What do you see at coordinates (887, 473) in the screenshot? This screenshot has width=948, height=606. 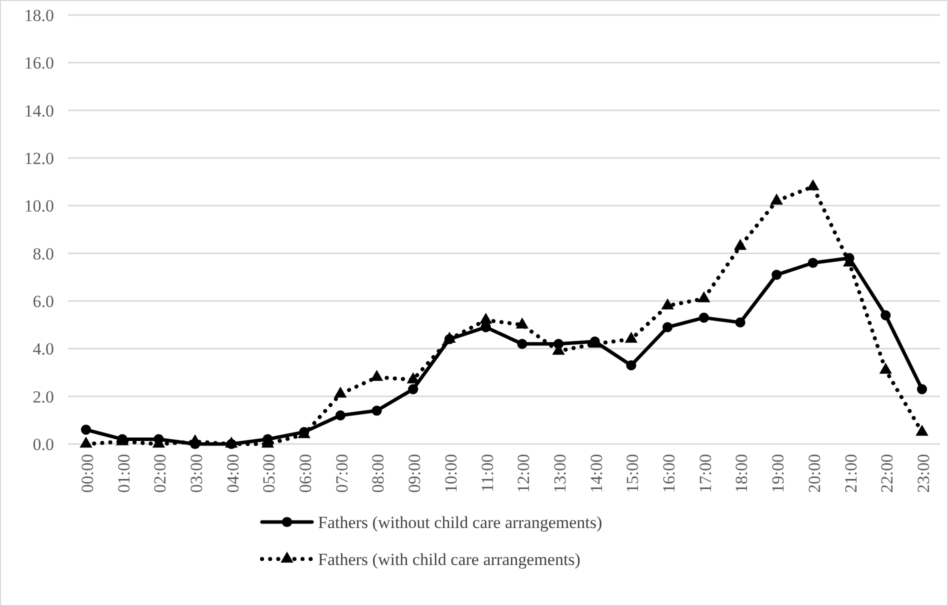 I see `x-tick-label: 22:00` at bounding box center [887, 473].